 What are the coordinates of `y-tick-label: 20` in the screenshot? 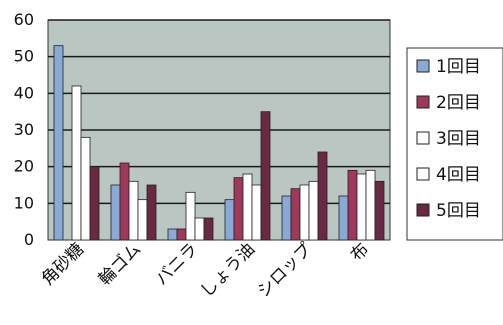 It's located at (24, 166).